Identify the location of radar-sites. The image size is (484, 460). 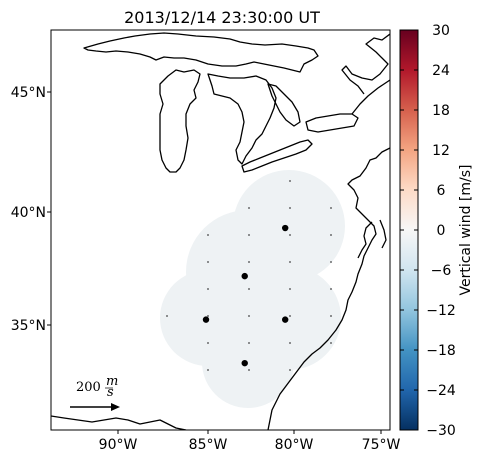
(245, 295).